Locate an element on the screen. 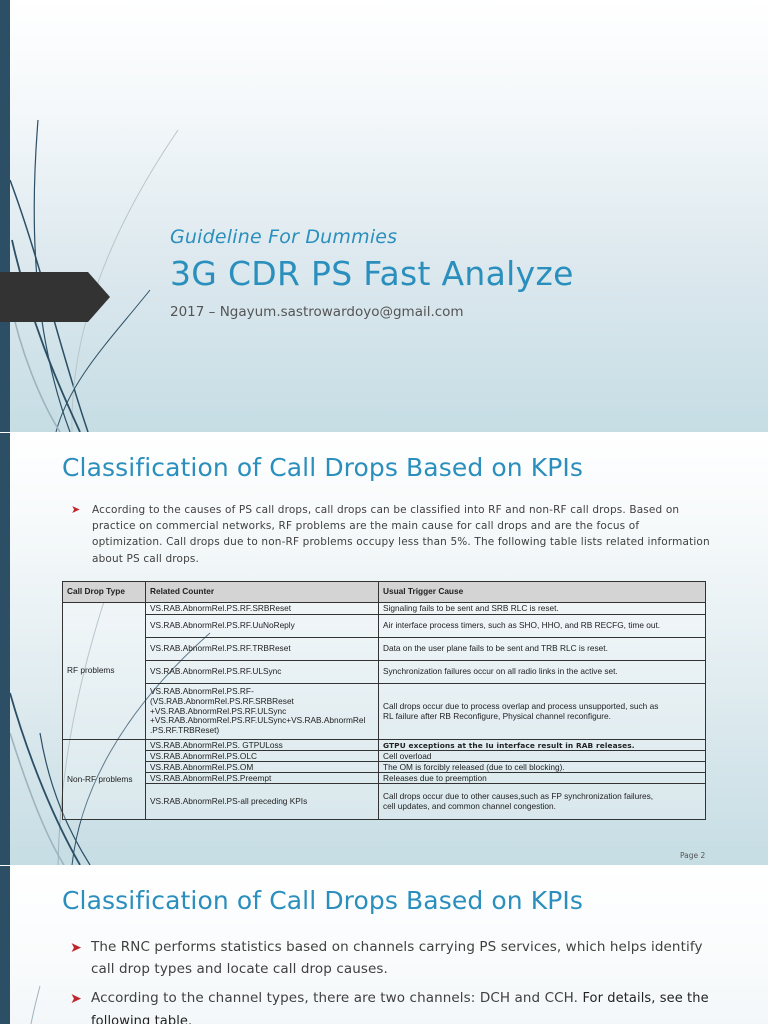 The width and height of the screenshot is (768, 1024). header-related-counter: Related Counter is located at coordinates (262, 592).